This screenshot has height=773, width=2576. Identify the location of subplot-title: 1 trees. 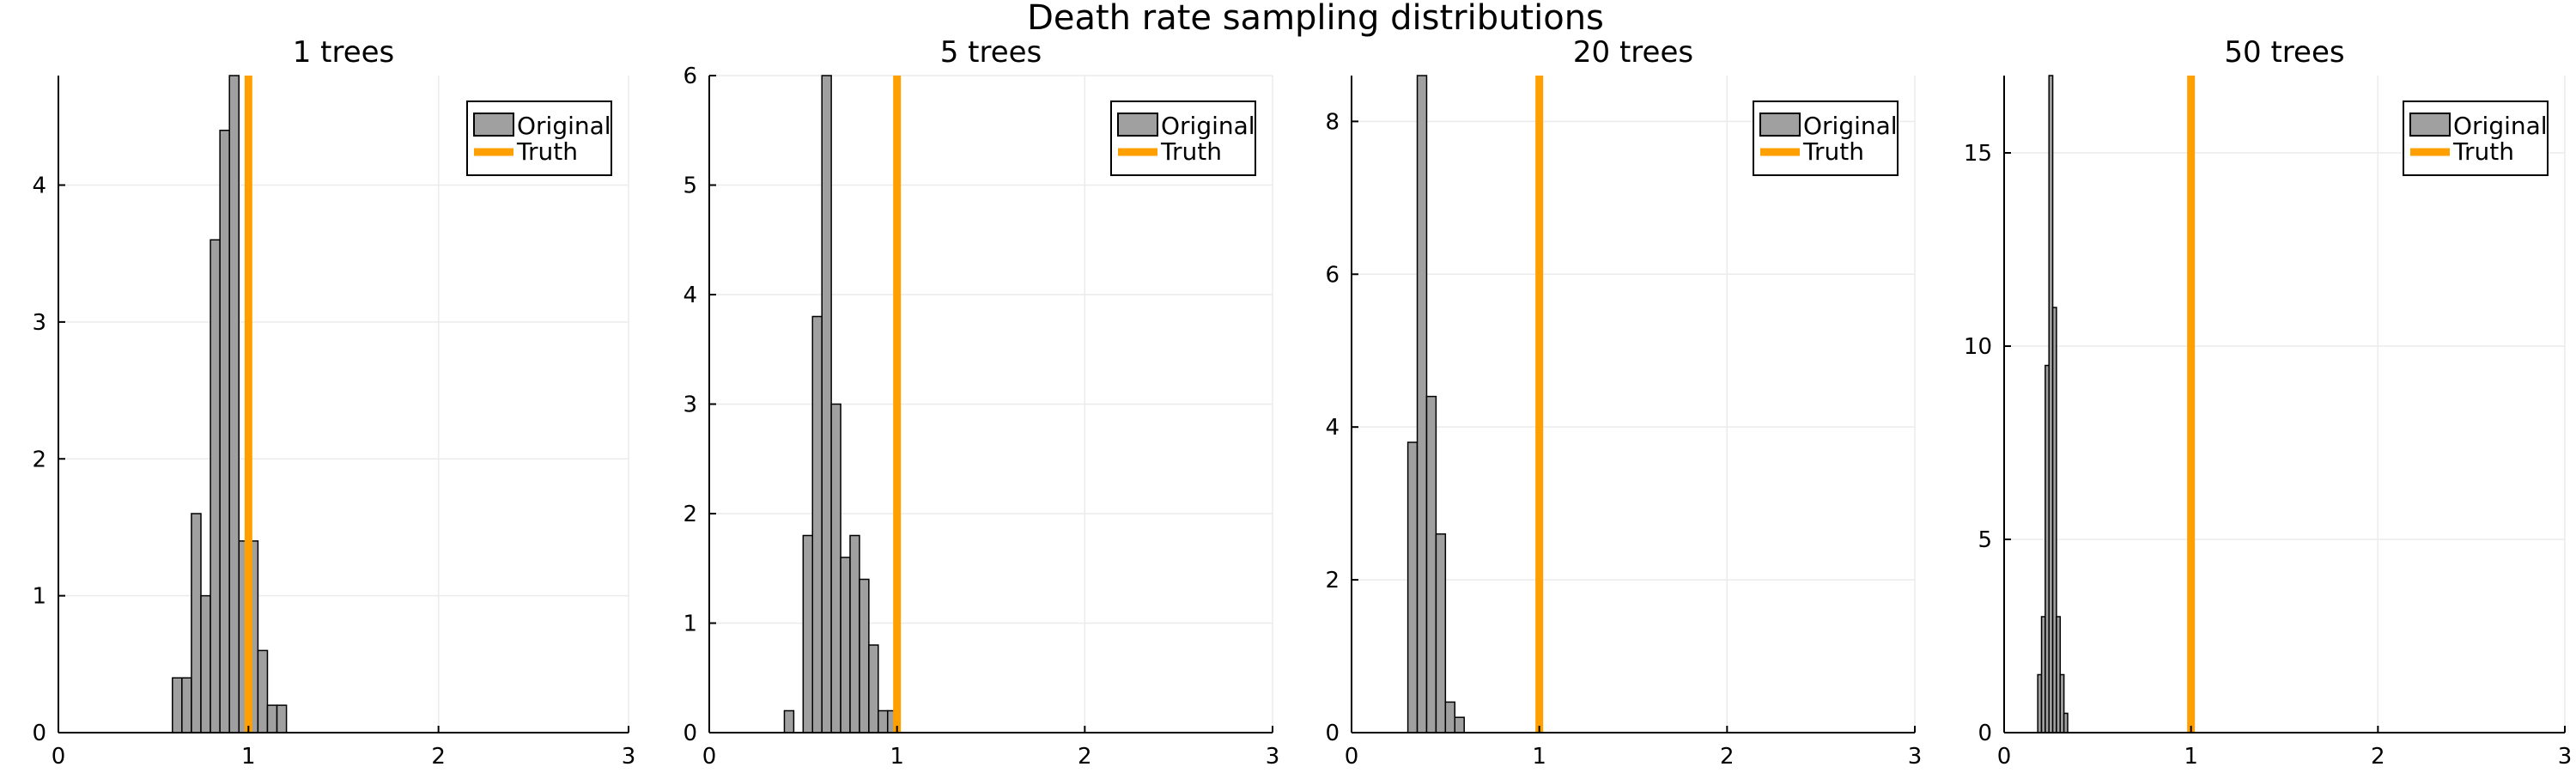
(344, 52).